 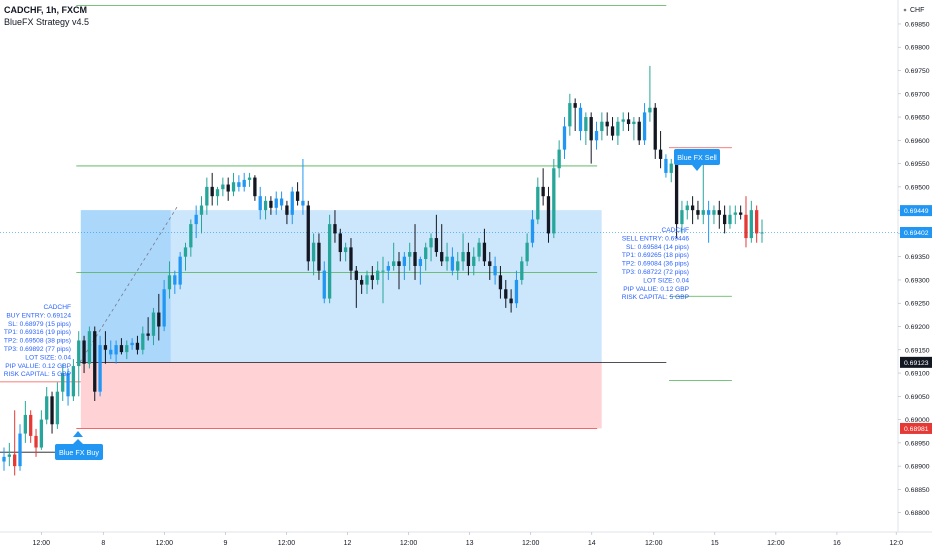 I want to click on time-tick-label: 15, so click(x=715, y=543).